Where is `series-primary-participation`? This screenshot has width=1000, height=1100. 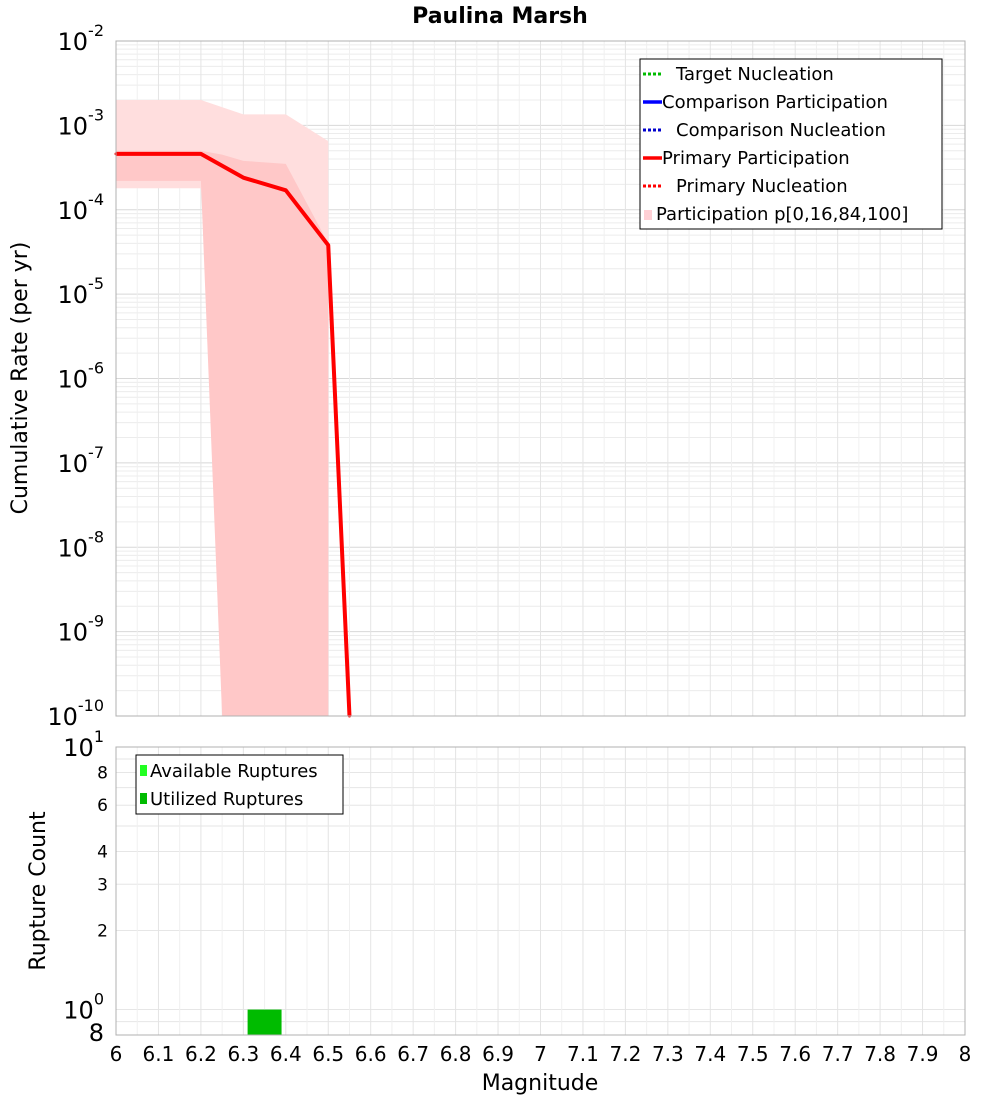 series-primary-participation is located at coordinates (234, 434).